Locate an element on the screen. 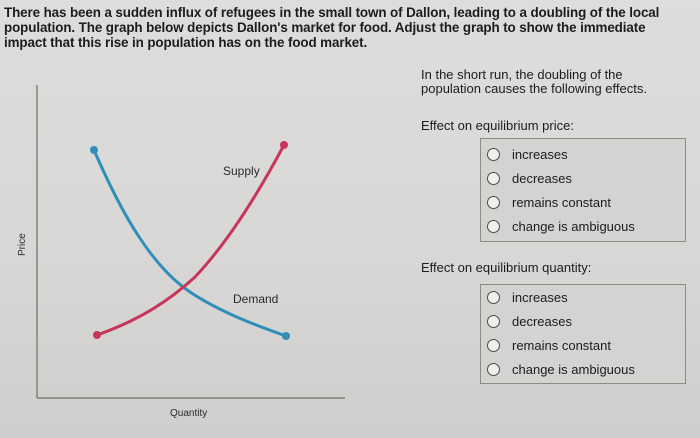  price-option-remains-constant: remains constant is located at coordinates (583, 202).